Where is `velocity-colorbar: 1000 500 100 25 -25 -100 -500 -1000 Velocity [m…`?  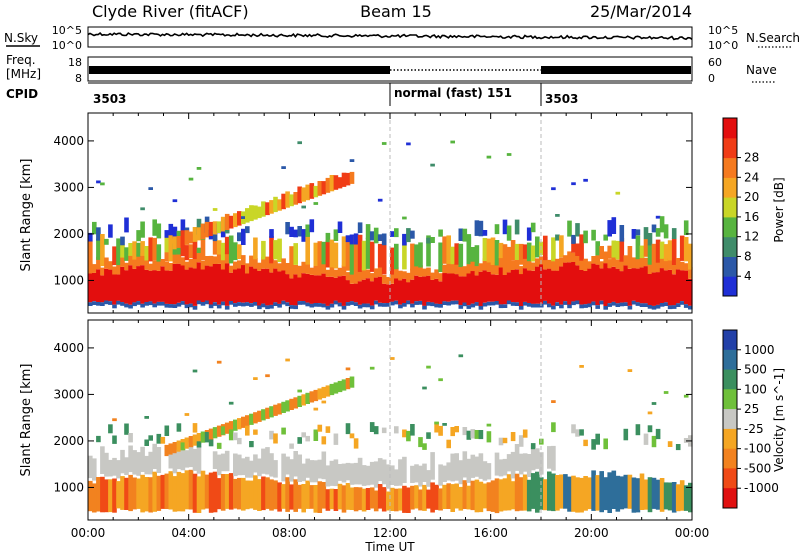 velocity-colorbar: 1000 500 100 25 -25 -100 -500 -1000 Velocity [m… is located at coordinates (754, 419).